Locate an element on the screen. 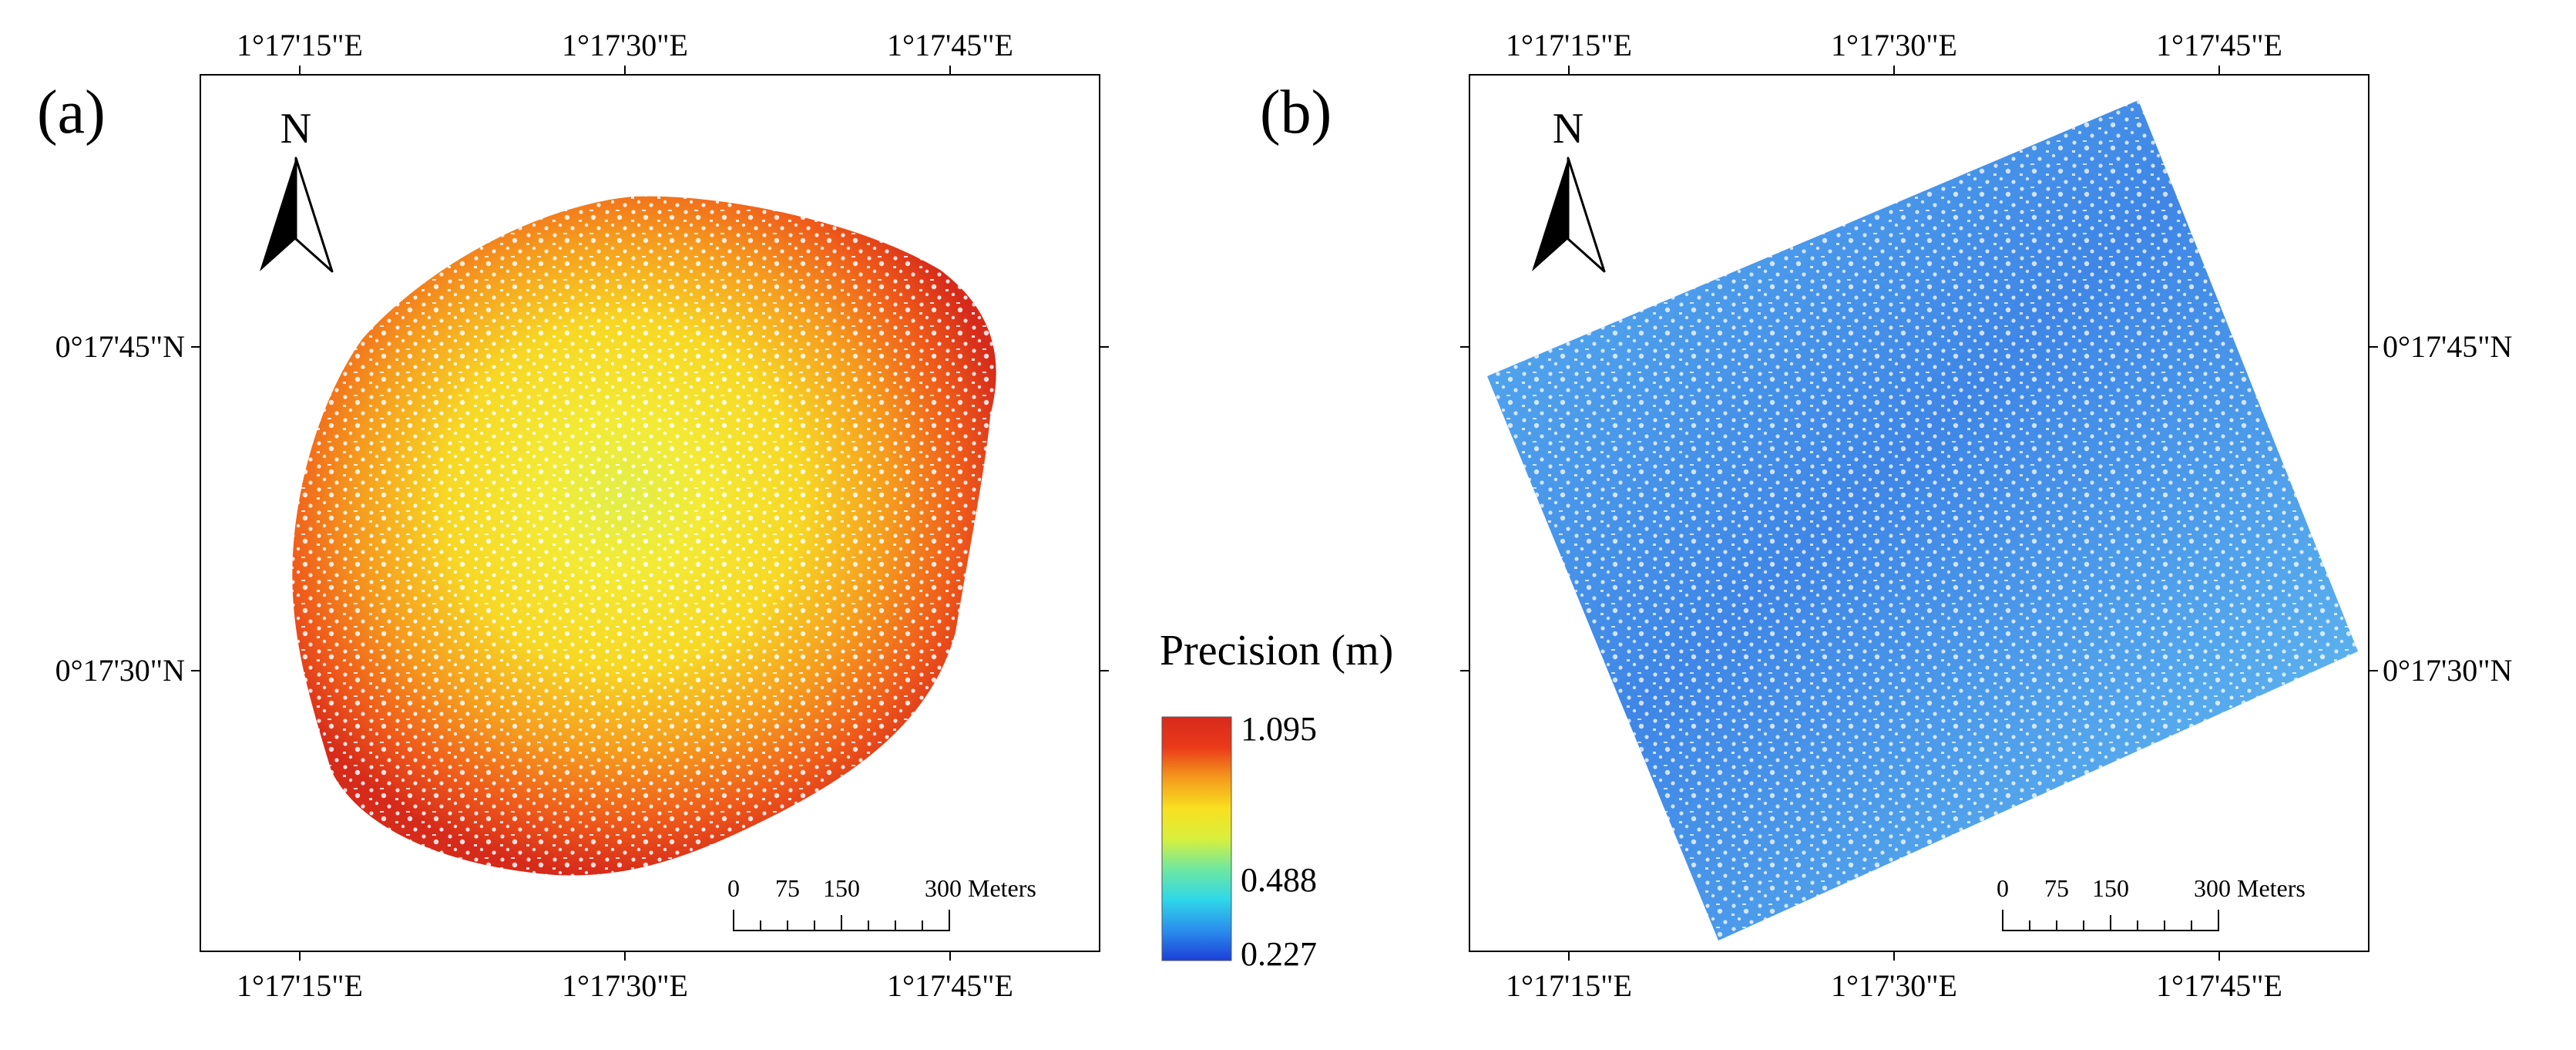 The width and height of the screenshot is (2576, 1050). scale-label-b-0: 0 is located at coordinates (2003, 888).